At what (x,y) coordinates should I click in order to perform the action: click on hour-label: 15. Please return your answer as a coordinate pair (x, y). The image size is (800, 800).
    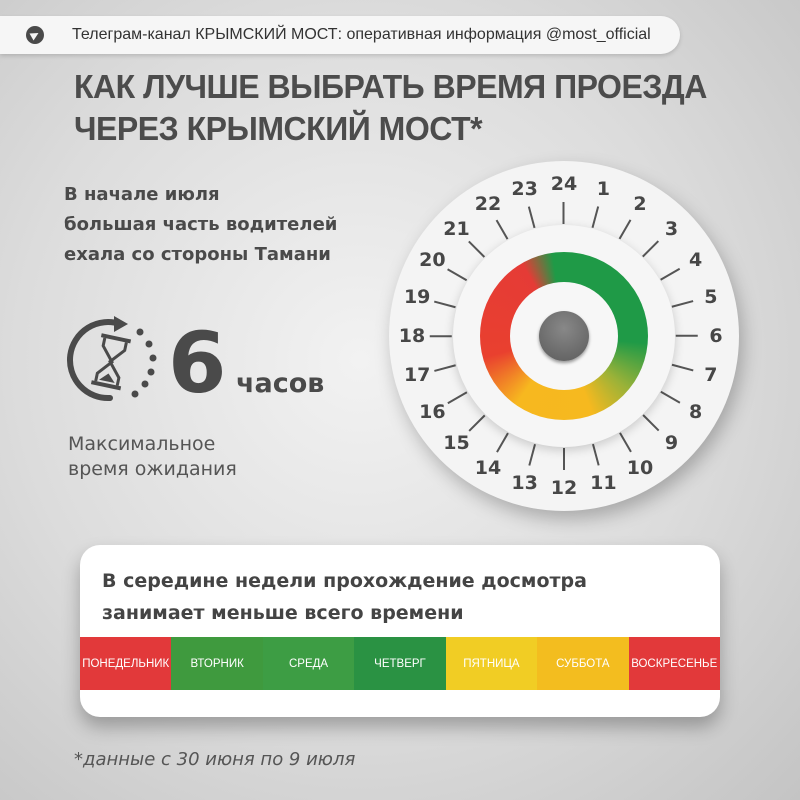
    Looking at the image, I should click on (456, 443).